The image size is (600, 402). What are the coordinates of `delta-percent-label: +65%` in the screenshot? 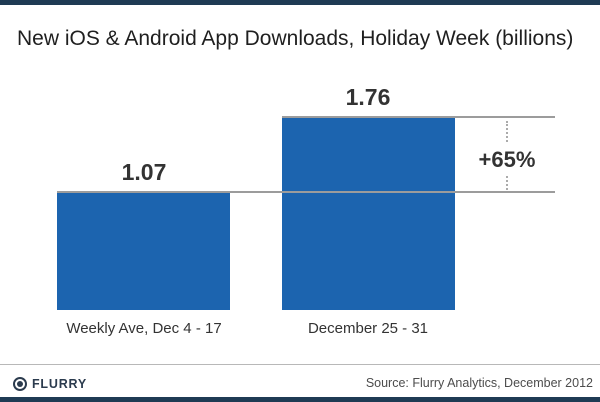 It's located at (507, 160).